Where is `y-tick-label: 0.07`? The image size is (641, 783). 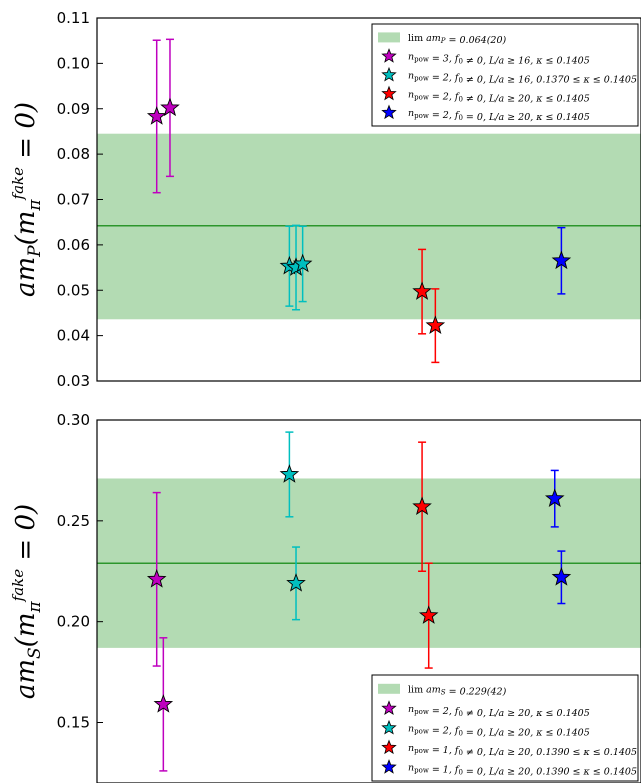 y-tick-label: 0.07 is located at coordinates (73, 200).